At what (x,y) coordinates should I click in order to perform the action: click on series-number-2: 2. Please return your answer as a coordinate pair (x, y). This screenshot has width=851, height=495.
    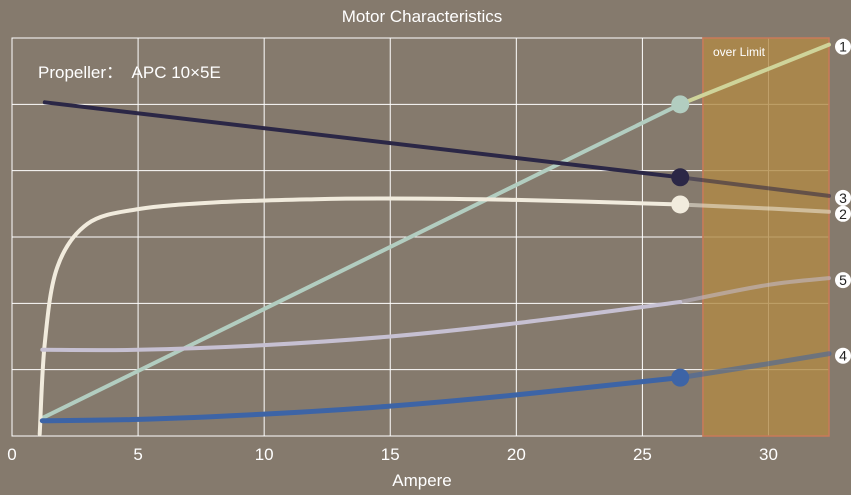
    Looking at the image, I should click on (843, 214).